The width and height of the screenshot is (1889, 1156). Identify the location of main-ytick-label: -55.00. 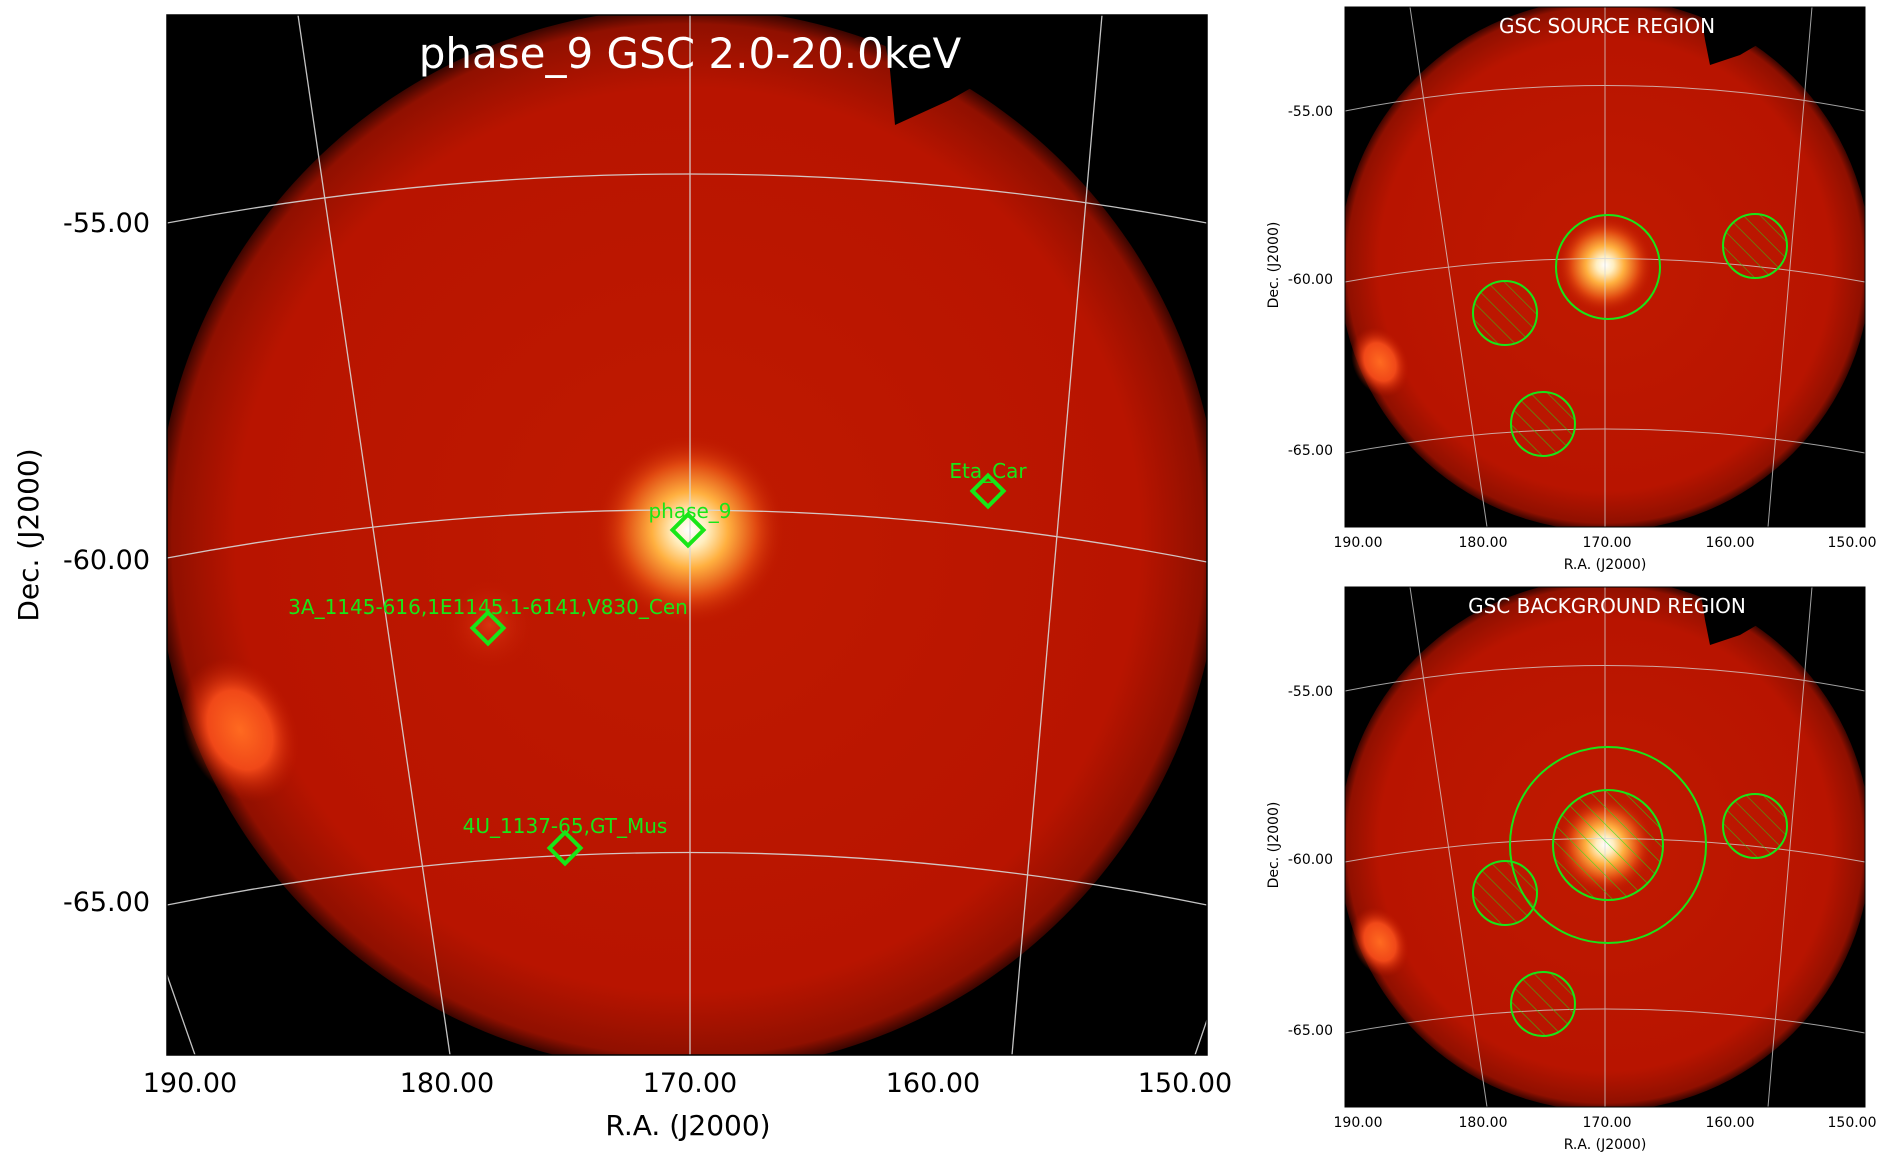
(106, 223).